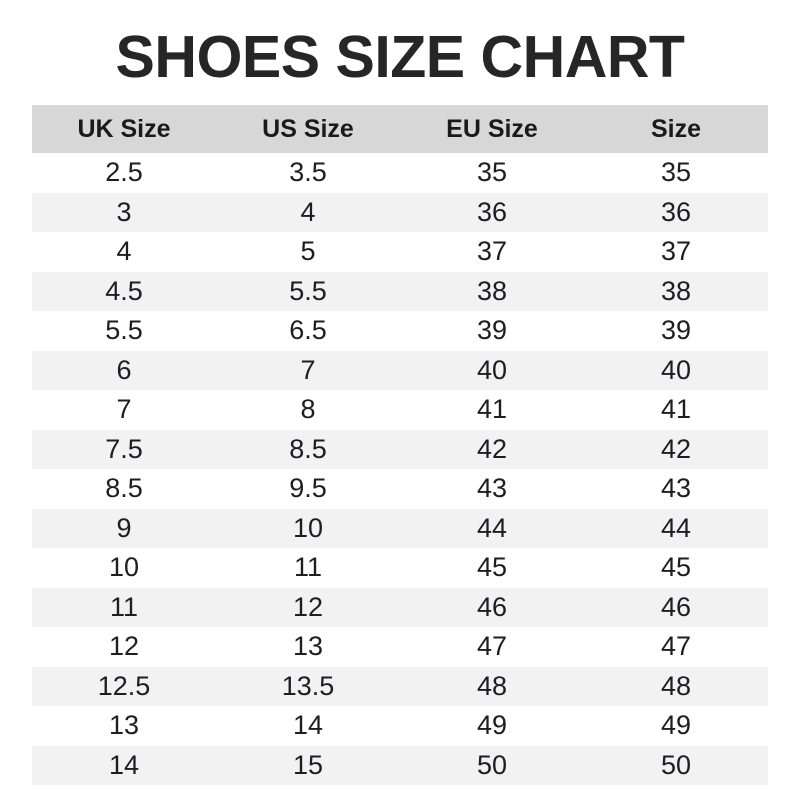 Image resolution: width=800 pixels, height=800 pixels. What do you see at coordinates (124, 607) in the screenshot?
I see `cell-uk-size: 11` at bounding box center [124, 607].